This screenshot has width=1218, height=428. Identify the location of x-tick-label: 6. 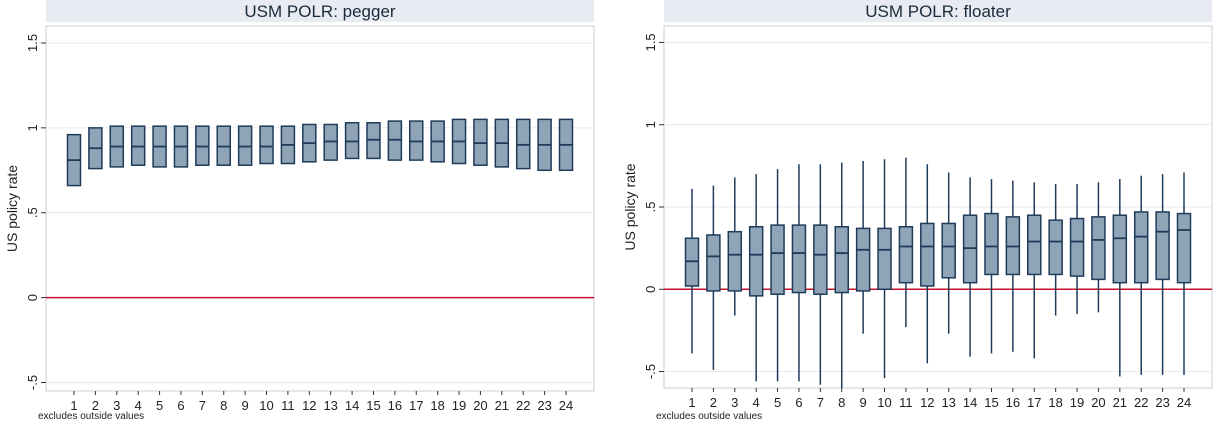
(180, 405).